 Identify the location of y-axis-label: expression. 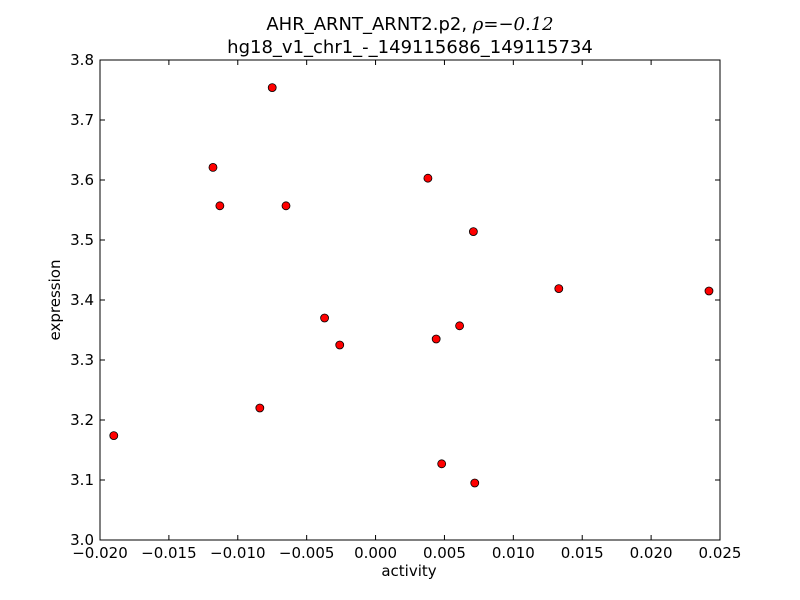
(55, 300).